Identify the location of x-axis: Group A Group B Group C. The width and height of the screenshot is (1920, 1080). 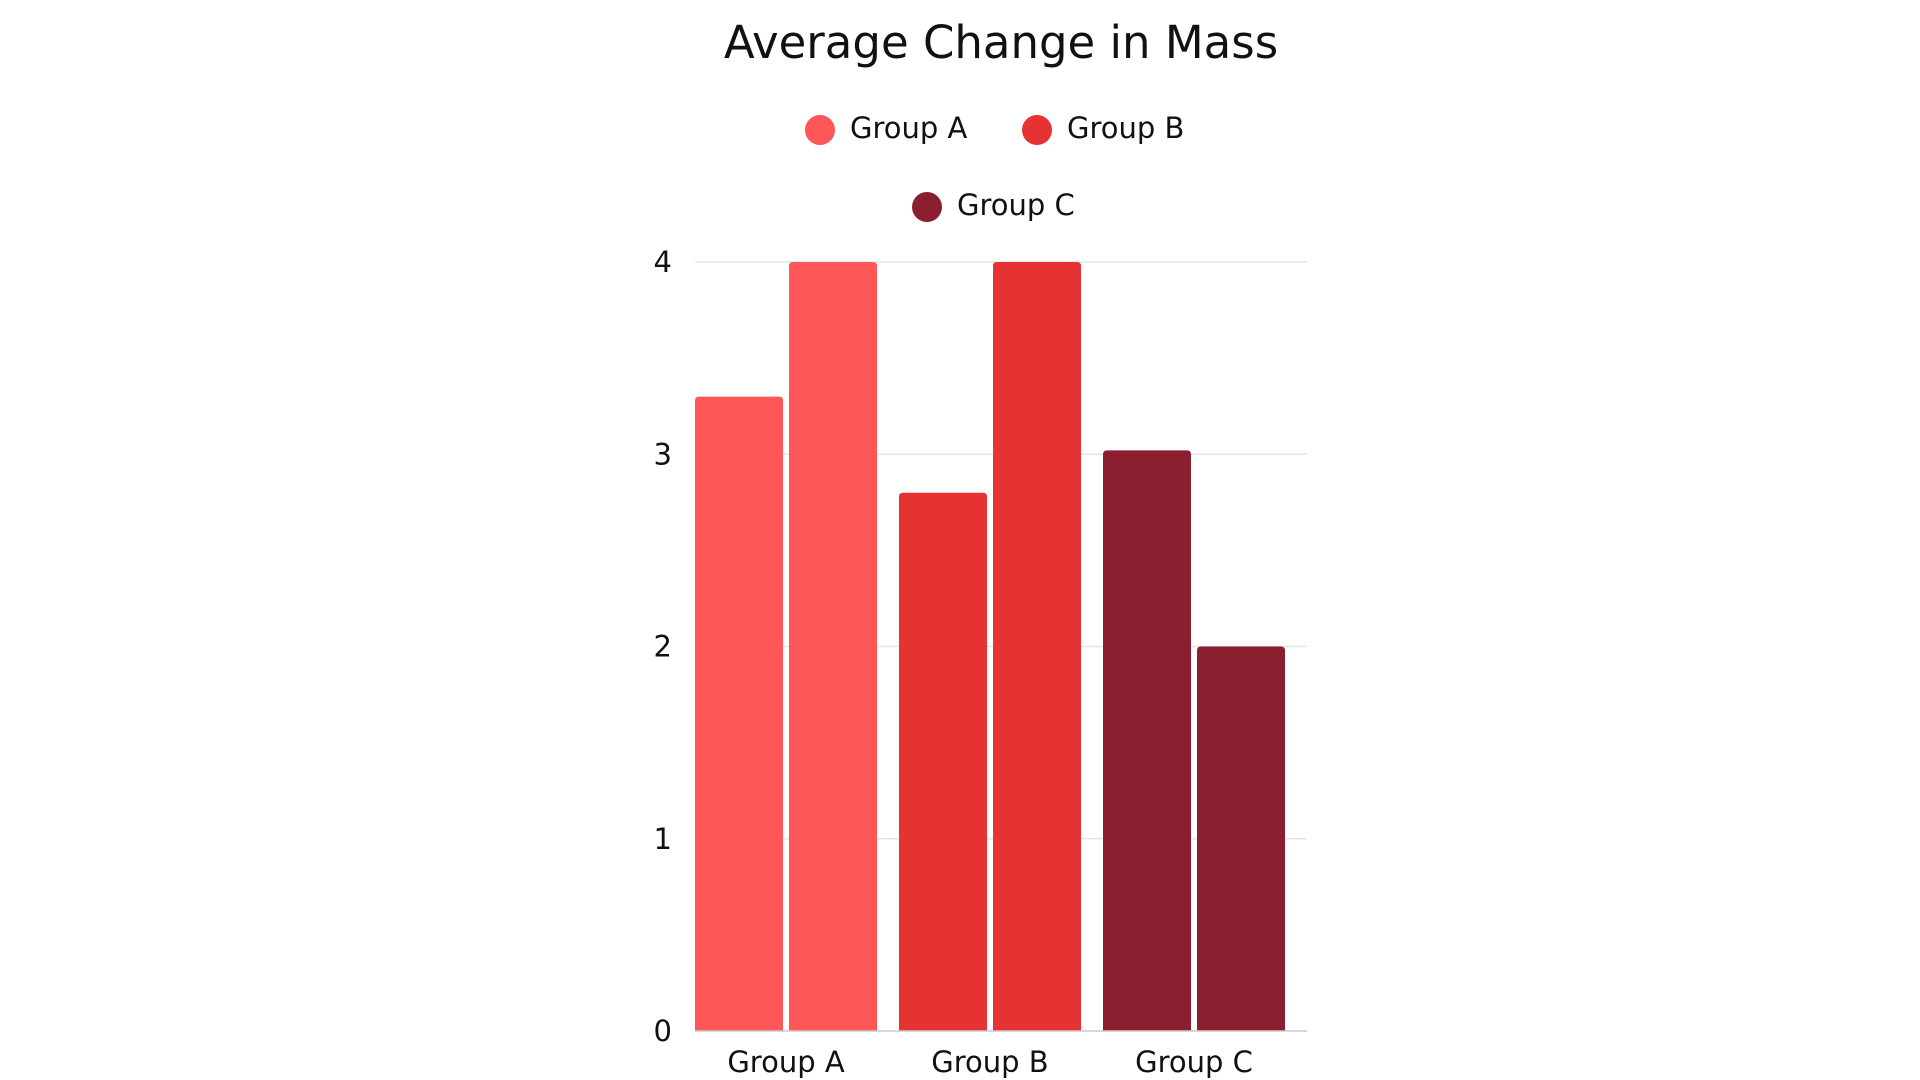
(1001, 1054).